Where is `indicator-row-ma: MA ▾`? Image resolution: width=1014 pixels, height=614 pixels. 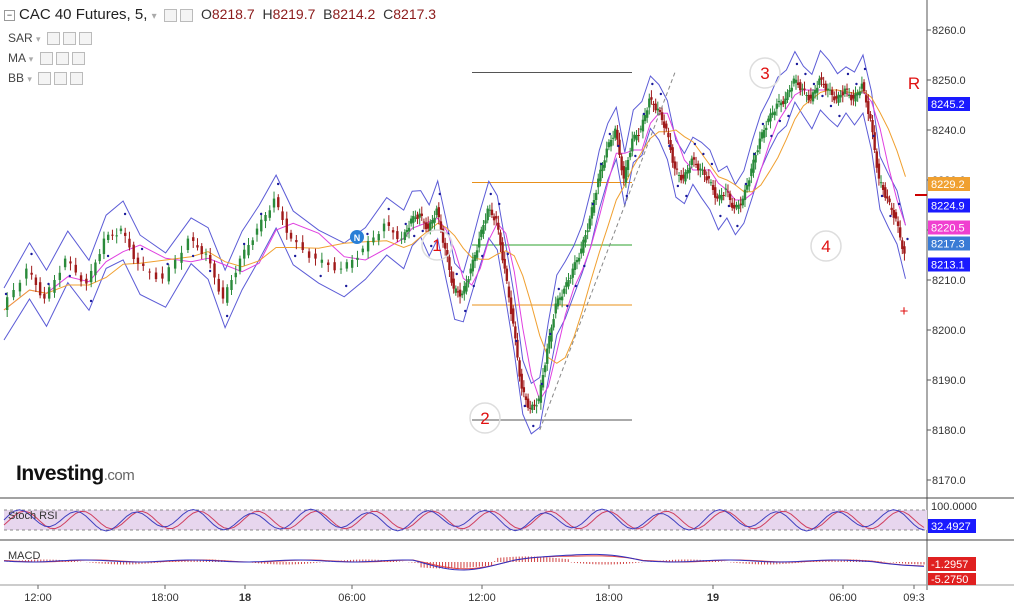
indicator-row-ma: MA ▾ is located at coordinates (46, 58).